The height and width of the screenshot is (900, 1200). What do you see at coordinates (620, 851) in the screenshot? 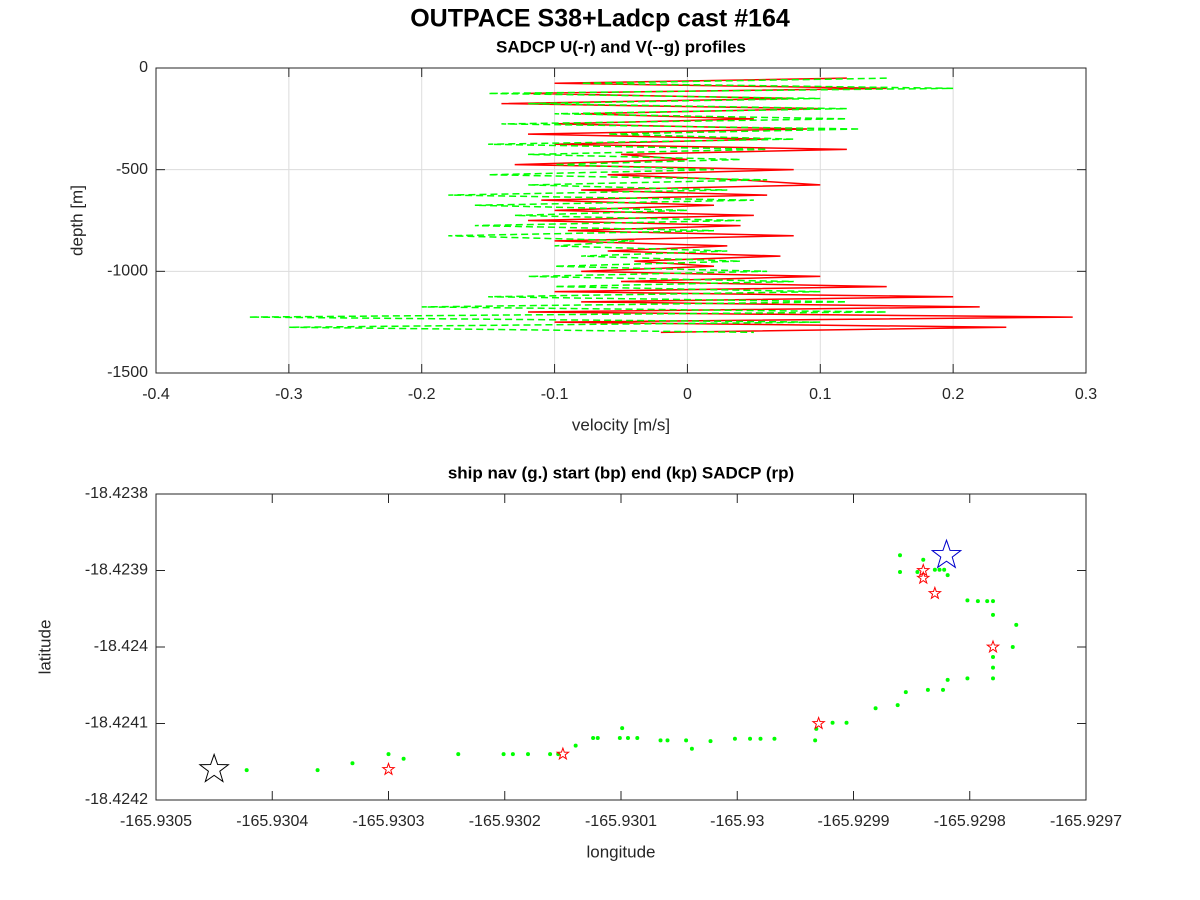
I see `x-axis-label: longitude` at bounding box center [620, 851].